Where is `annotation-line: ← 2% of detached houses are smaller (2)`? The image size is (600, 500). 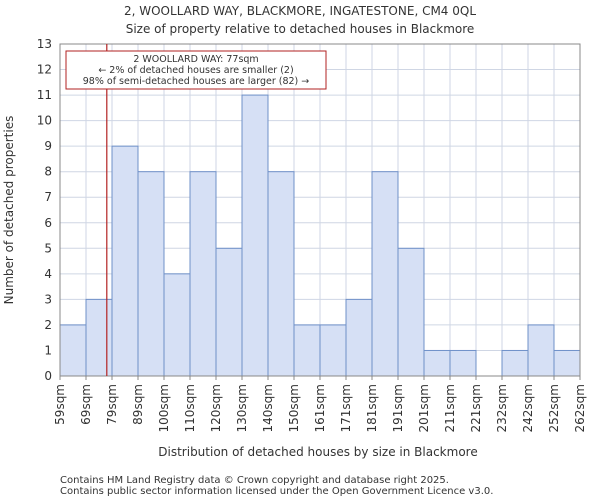
annotation-line: ← 2% of detached houses are smaller (2) is located at coordinates (195, 70).